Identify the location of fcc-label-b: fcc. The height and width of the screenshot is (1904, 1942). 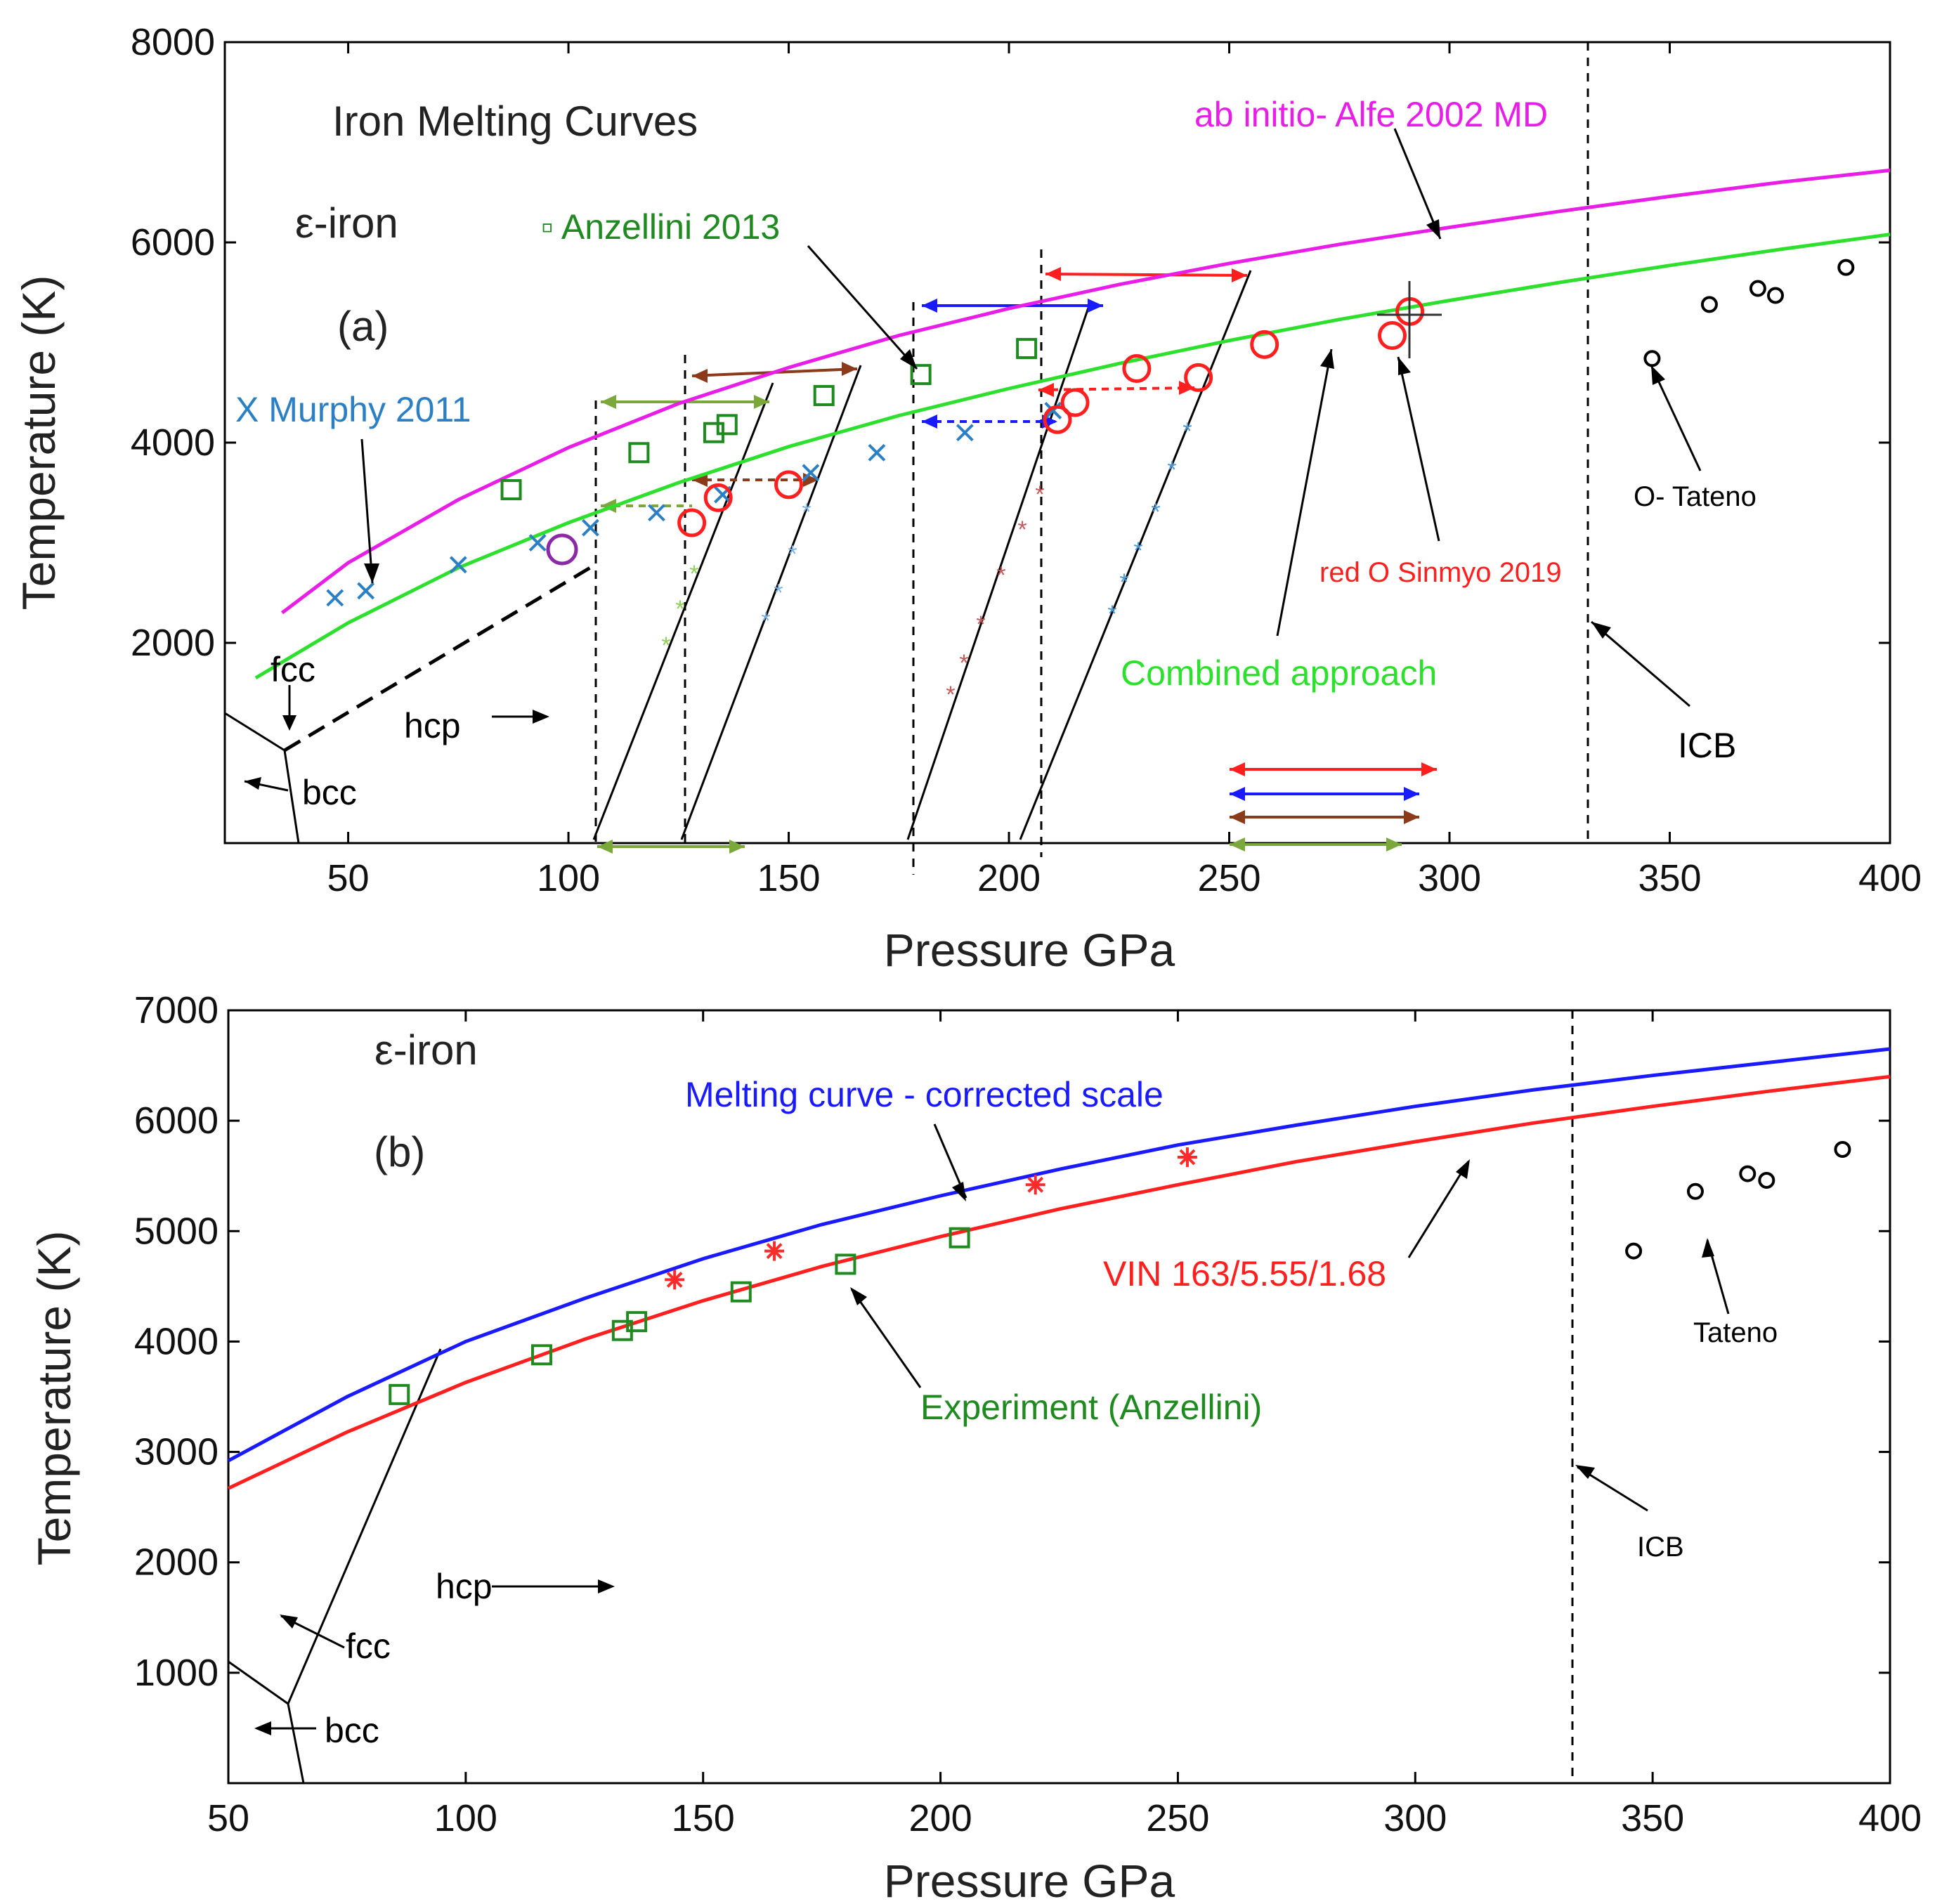
(368, 1646).